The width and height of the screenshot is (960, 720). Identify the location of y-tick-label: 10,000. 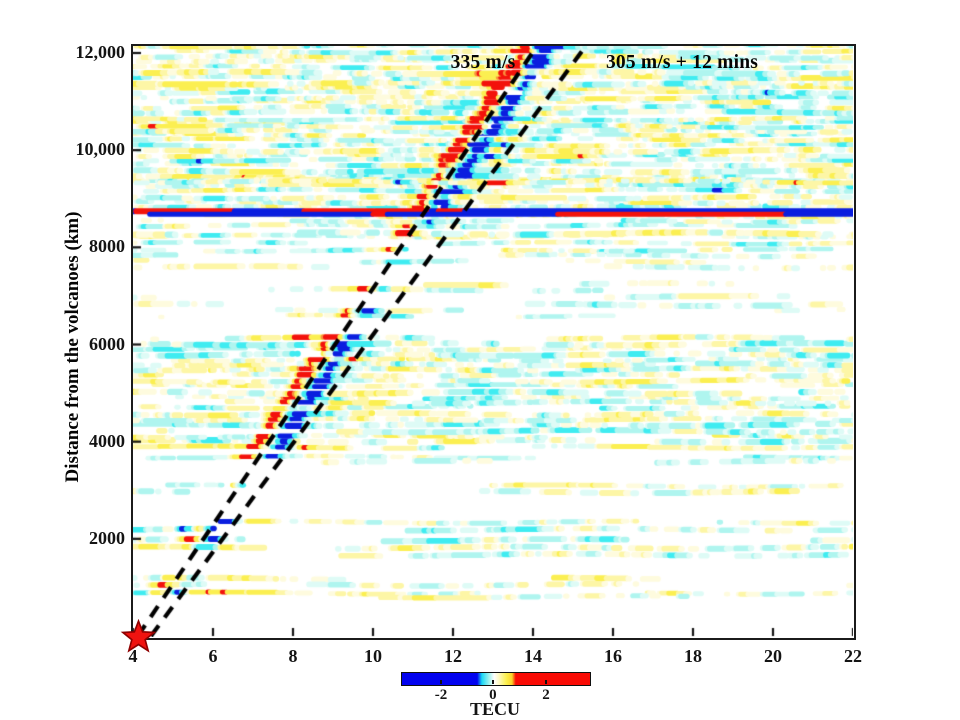
(100, 149).